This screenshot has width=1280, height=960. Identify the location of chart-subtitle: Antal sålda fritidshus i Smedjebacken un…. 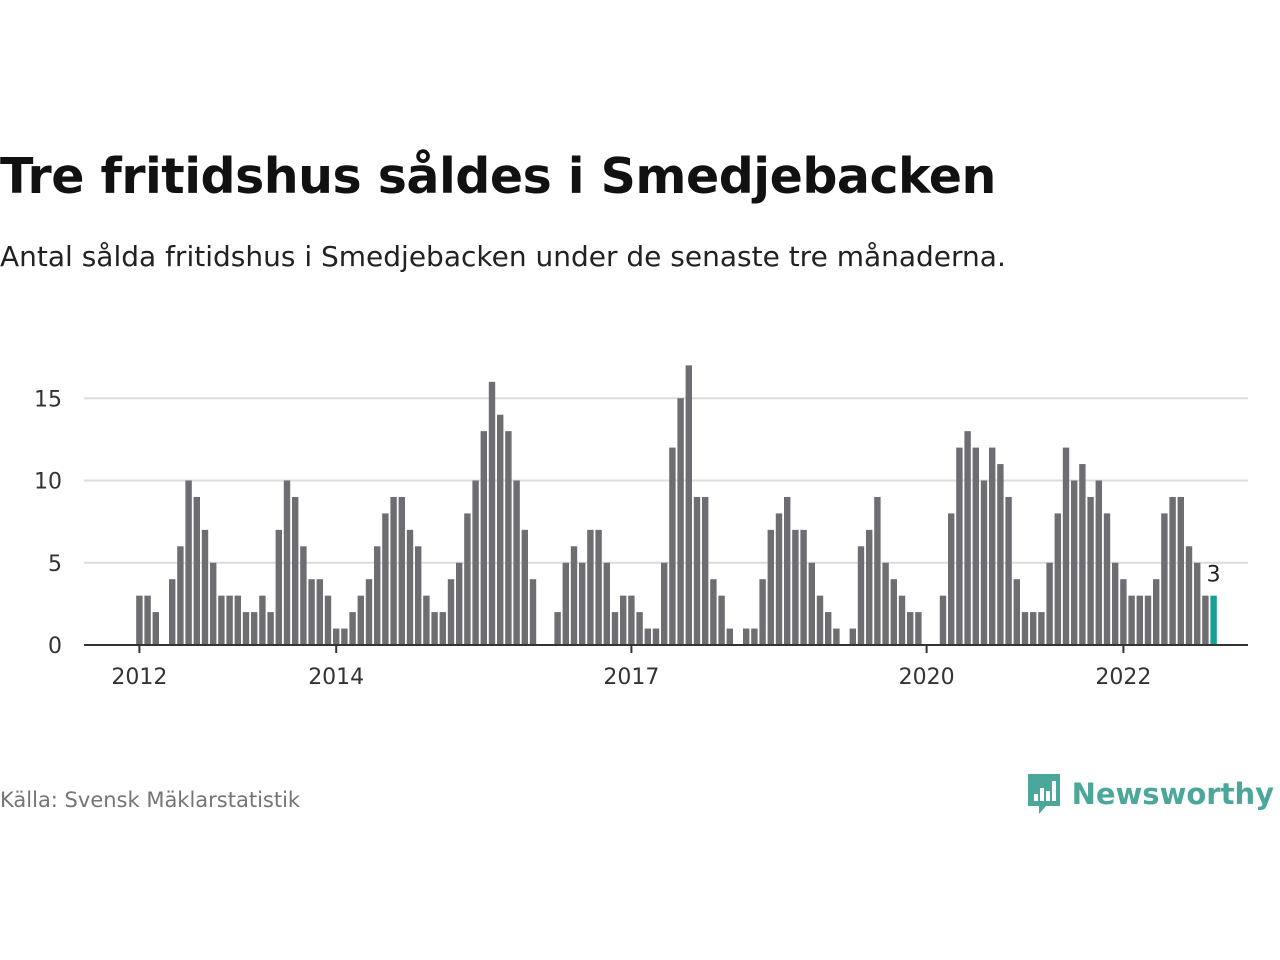
(503, 256).